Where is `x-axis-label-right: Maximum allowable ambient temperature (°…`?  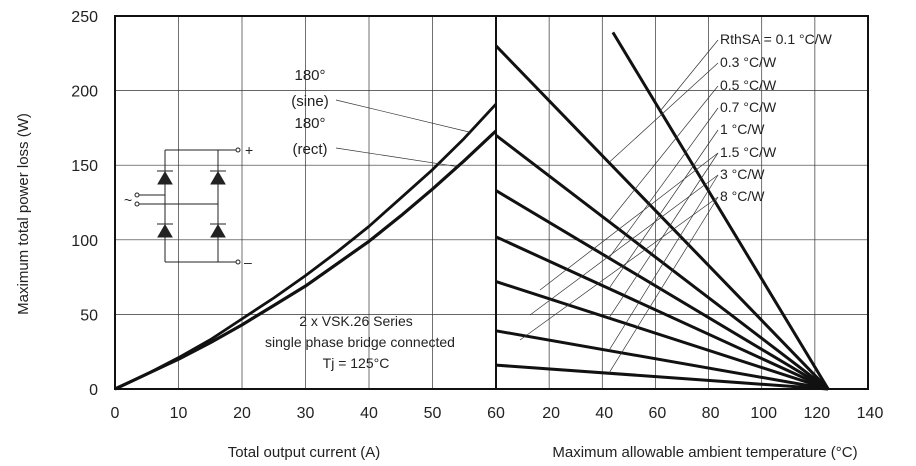
x-axis-label-right: Maximum allowable ambient temperature (°… is located at coordinates (704, 452).